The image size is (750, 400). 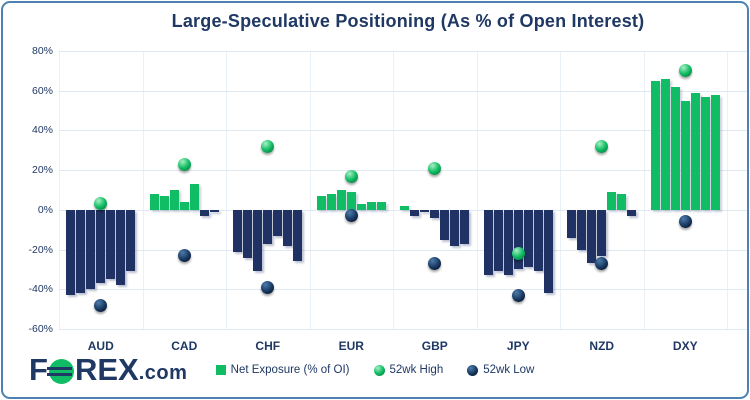 What do you see at coordinates (268, 346) in the screenshot?
I see `x-label-chf: CHF` at bounding box center [268, 346].